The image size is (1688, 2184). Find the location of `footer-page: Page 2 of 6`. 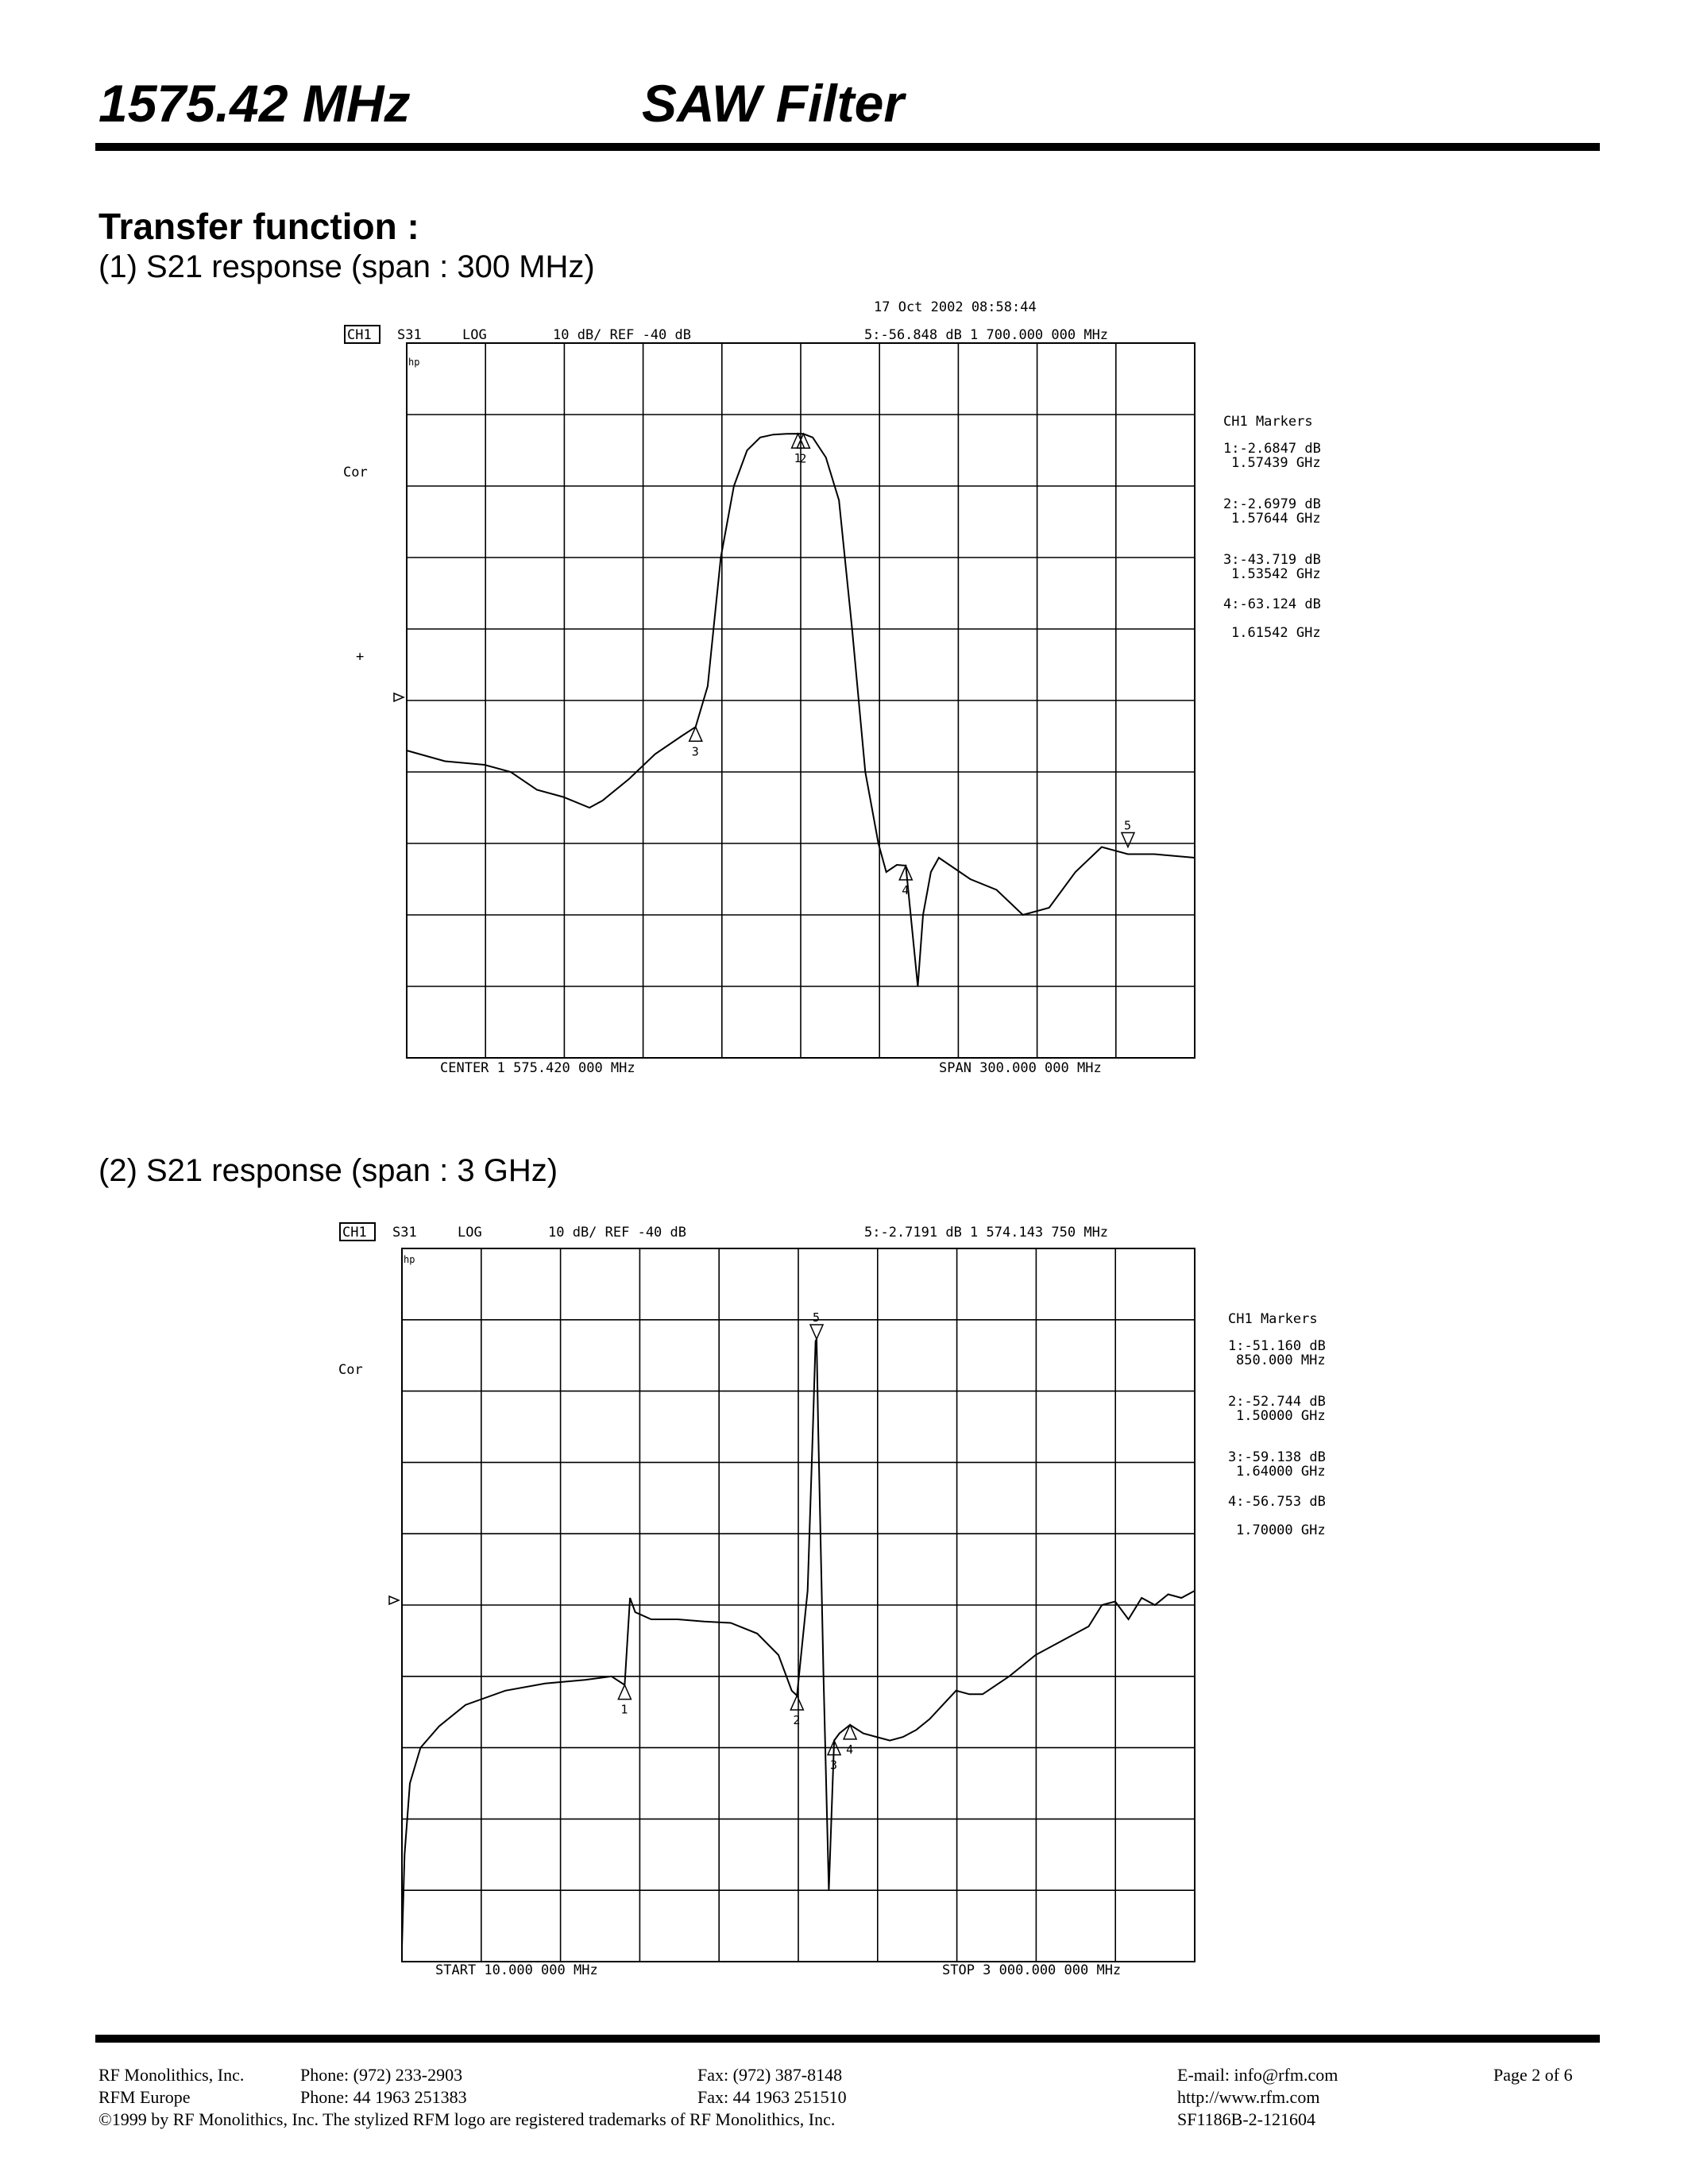

footer-page: Page 2 of 6 is located at coordinates (1533, 2075).